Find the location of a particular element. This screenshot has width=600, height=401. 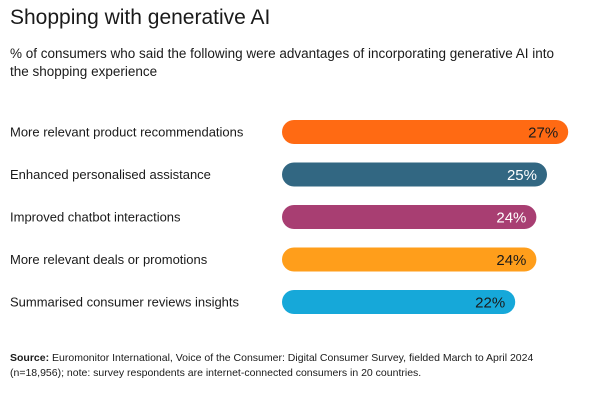

value-label-enhanced-personalised-assistance: 25% is located at coordinates (522, 175).